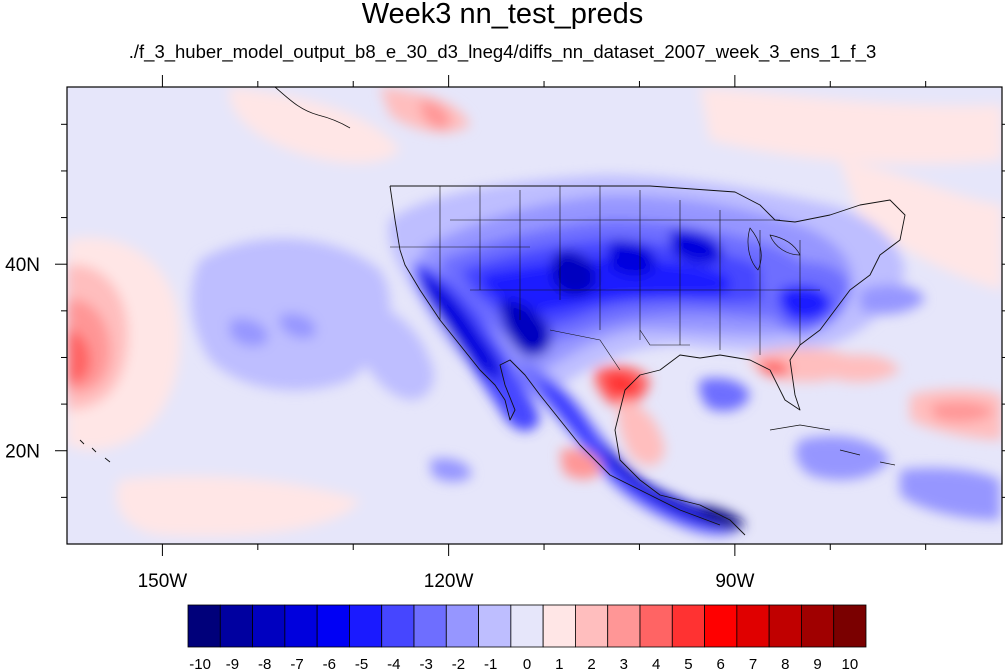 The height and width of the screenshot is (672, 1005). What do you see at coordinates (393, 664) in the screenshot?
I see `colorbar-label: -4` at bounding box center [393, 664].